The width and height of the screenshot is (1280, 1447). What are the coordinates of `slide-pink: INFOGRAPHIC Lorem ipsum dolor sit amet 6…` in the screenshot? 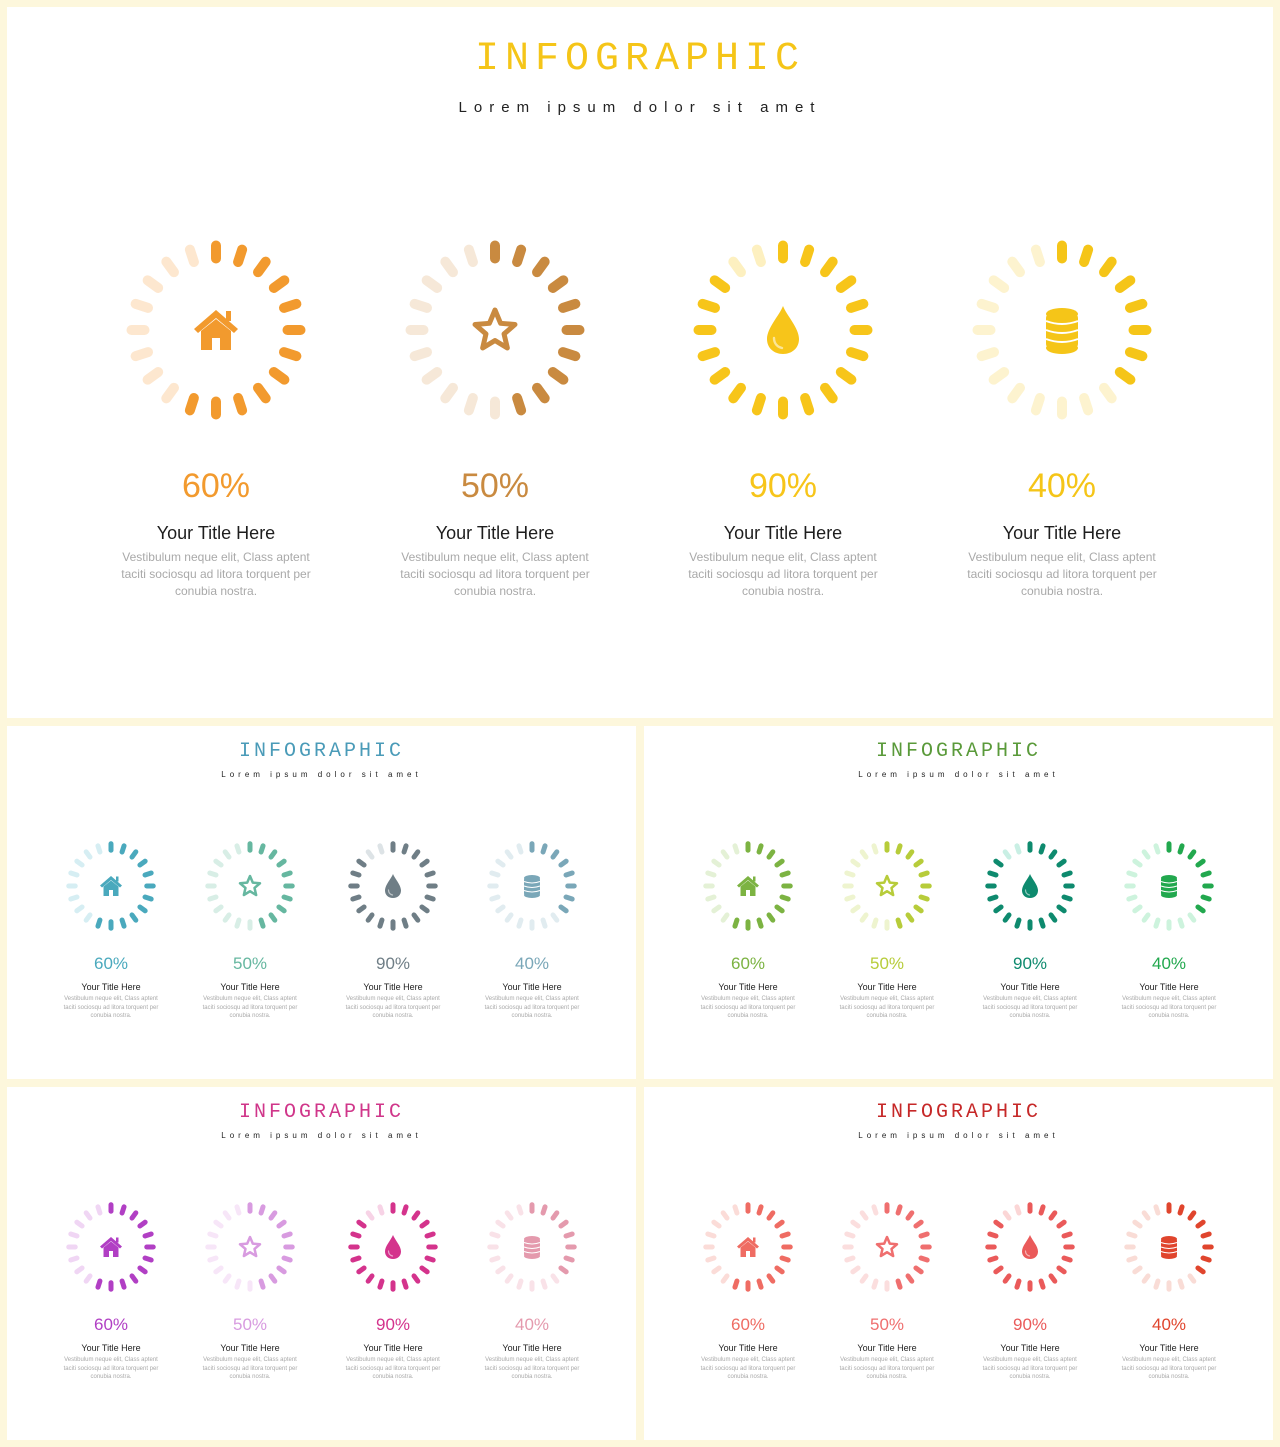 It's located at (321, 1263).